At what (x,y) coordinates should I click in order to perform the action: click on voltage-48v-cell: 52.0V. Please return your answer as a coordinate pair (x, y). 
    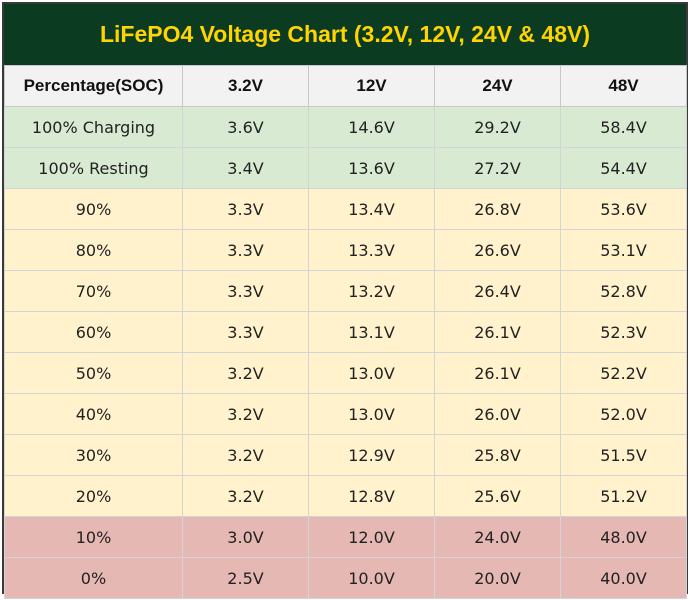
    Looking at the image, I should click on (623, 414).